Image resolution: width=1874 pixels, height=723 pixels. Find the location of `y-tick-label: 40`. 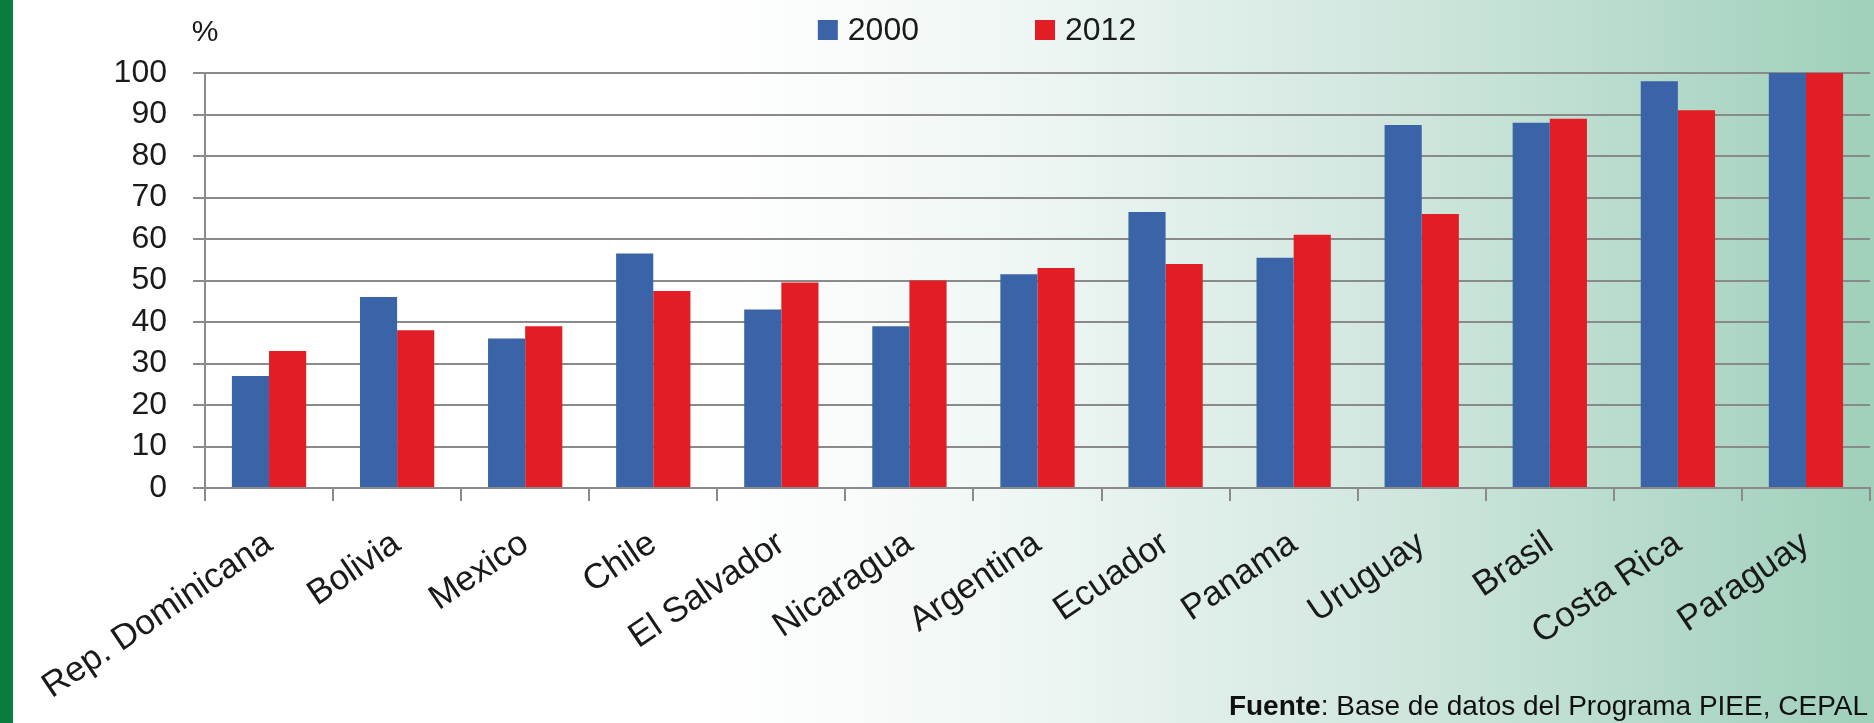

y-tick-label: 40 is located at coordinates (149, 319).